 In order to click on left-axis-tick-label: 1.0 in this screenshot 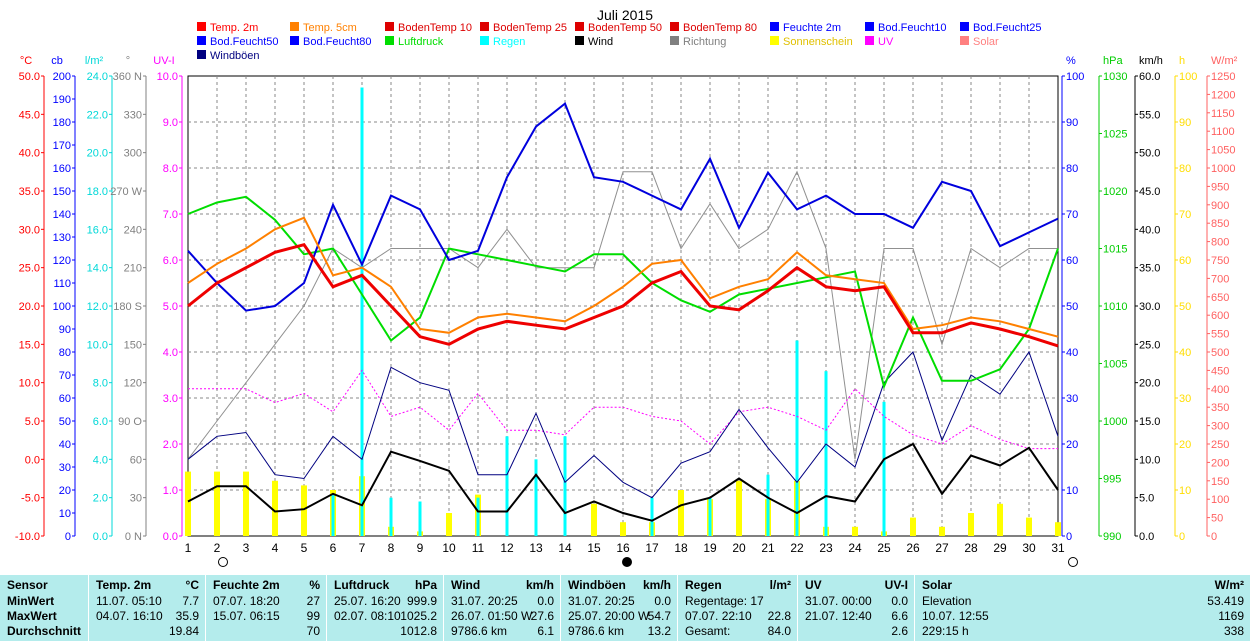, I will do `click(170, 491)`.